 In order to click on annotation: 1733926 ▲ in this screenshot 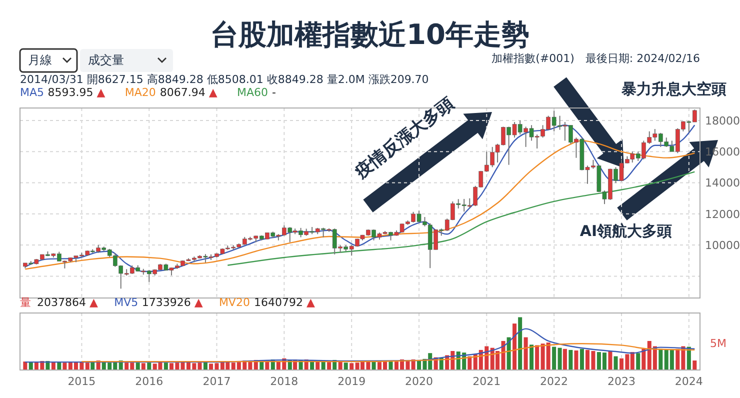, I will do `click(173, 302)`.